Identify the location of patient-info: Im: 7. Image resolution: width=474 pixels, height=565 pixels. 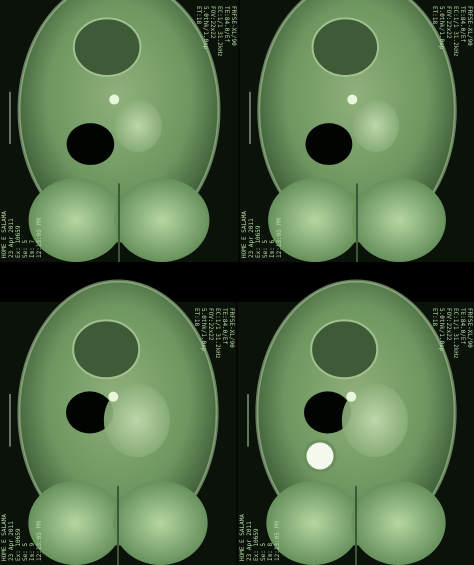
(32, 249).